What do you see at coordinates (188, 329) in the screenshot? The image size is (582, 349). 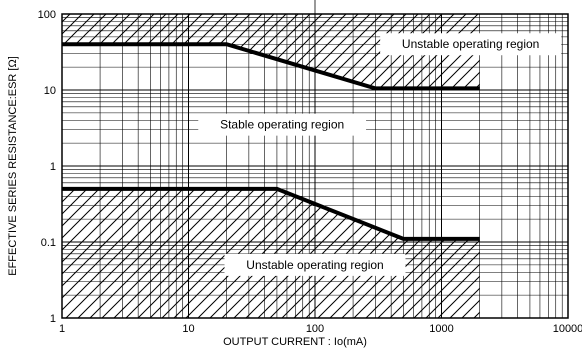 I see `x-tick-label: 10` at bounding box center [188, 329].